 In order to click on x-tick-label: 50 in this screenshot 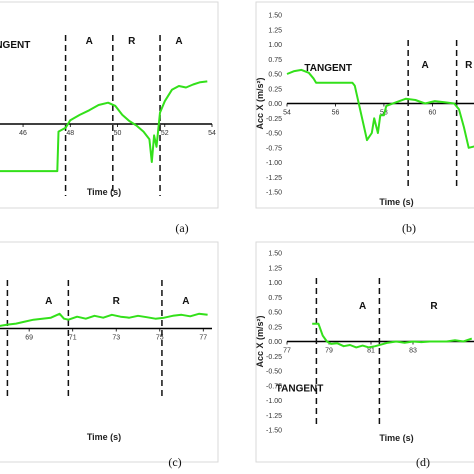, I will do `click(118, 133)`.